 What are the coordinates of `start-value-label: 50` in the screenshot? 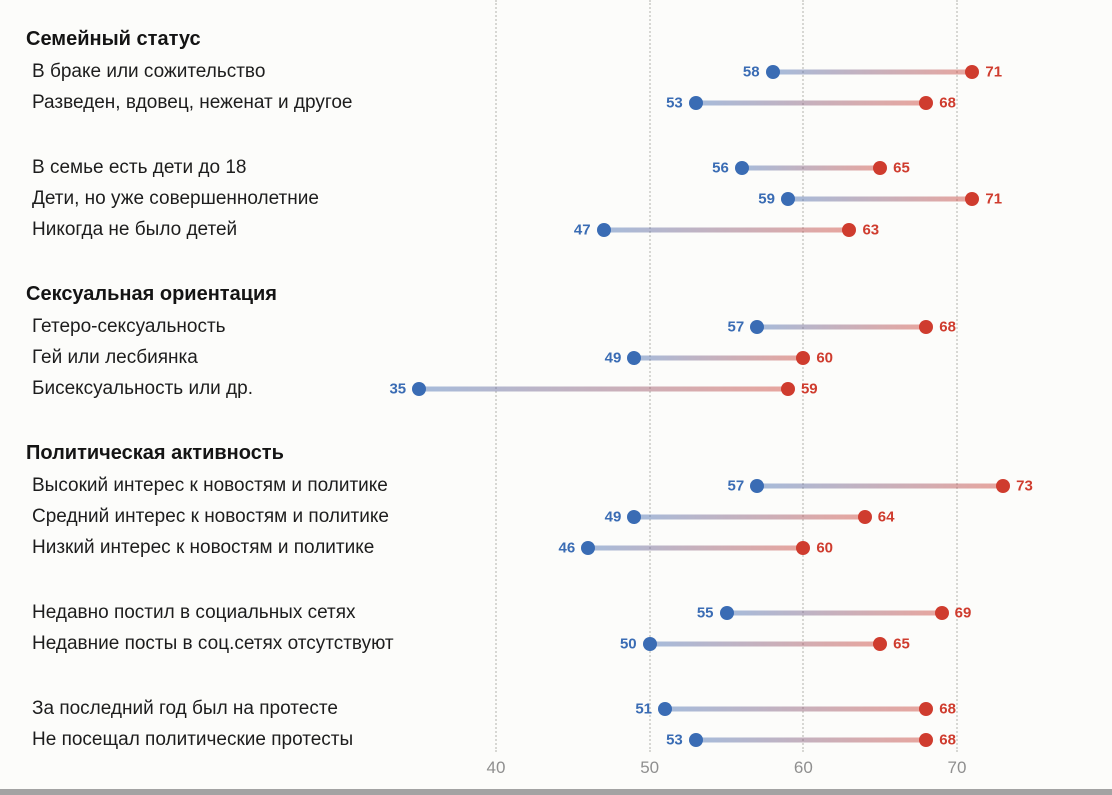 It's located at (628, 643).